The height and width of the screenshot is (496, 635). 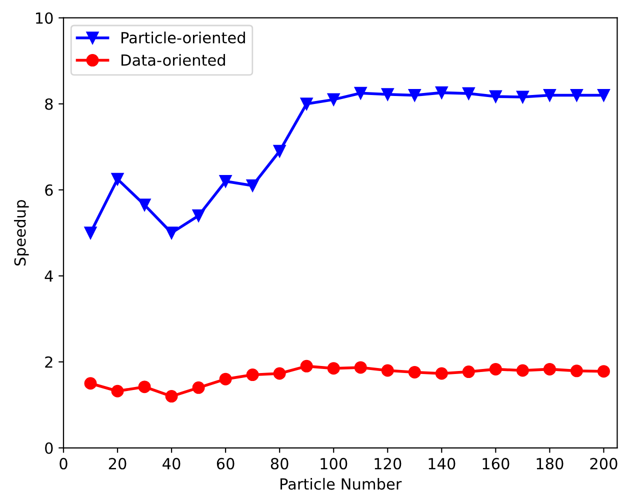 What do you see at coordinates (279, 464) in the screenshot?
I see `x-tick-label: 80` at bounding box center [279, 464].